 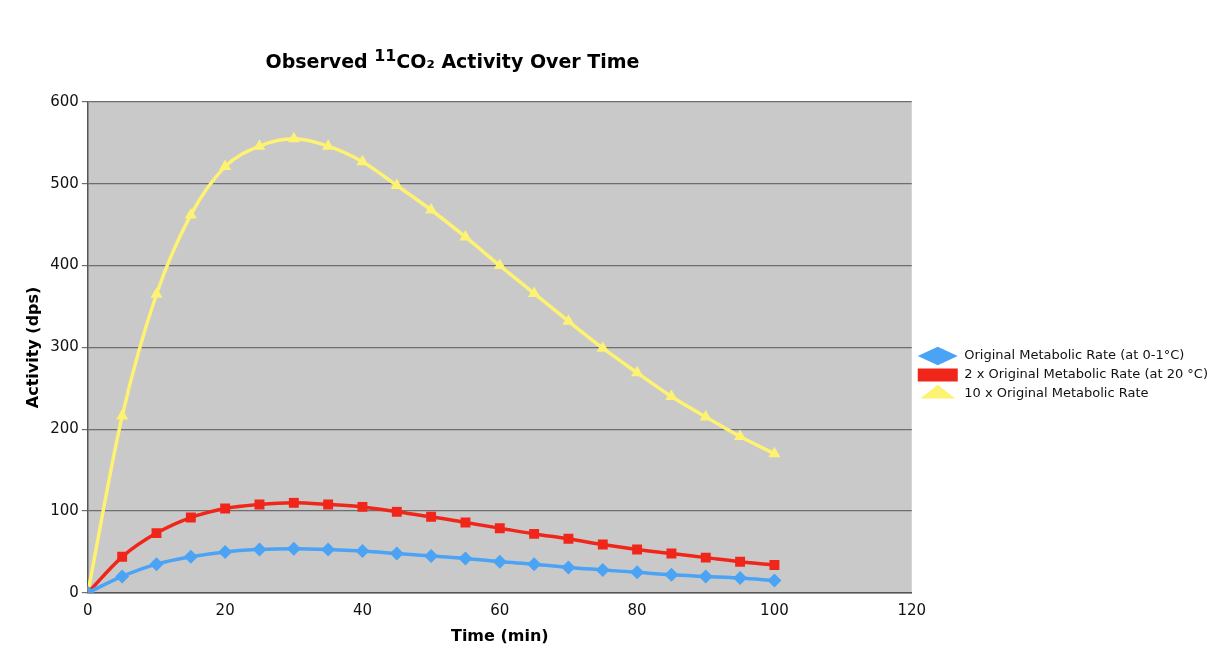 What do you see at coordinates (912, 609) in the screenshot?
I see `x-tick-label: 120` at bounding box center [912, 609].